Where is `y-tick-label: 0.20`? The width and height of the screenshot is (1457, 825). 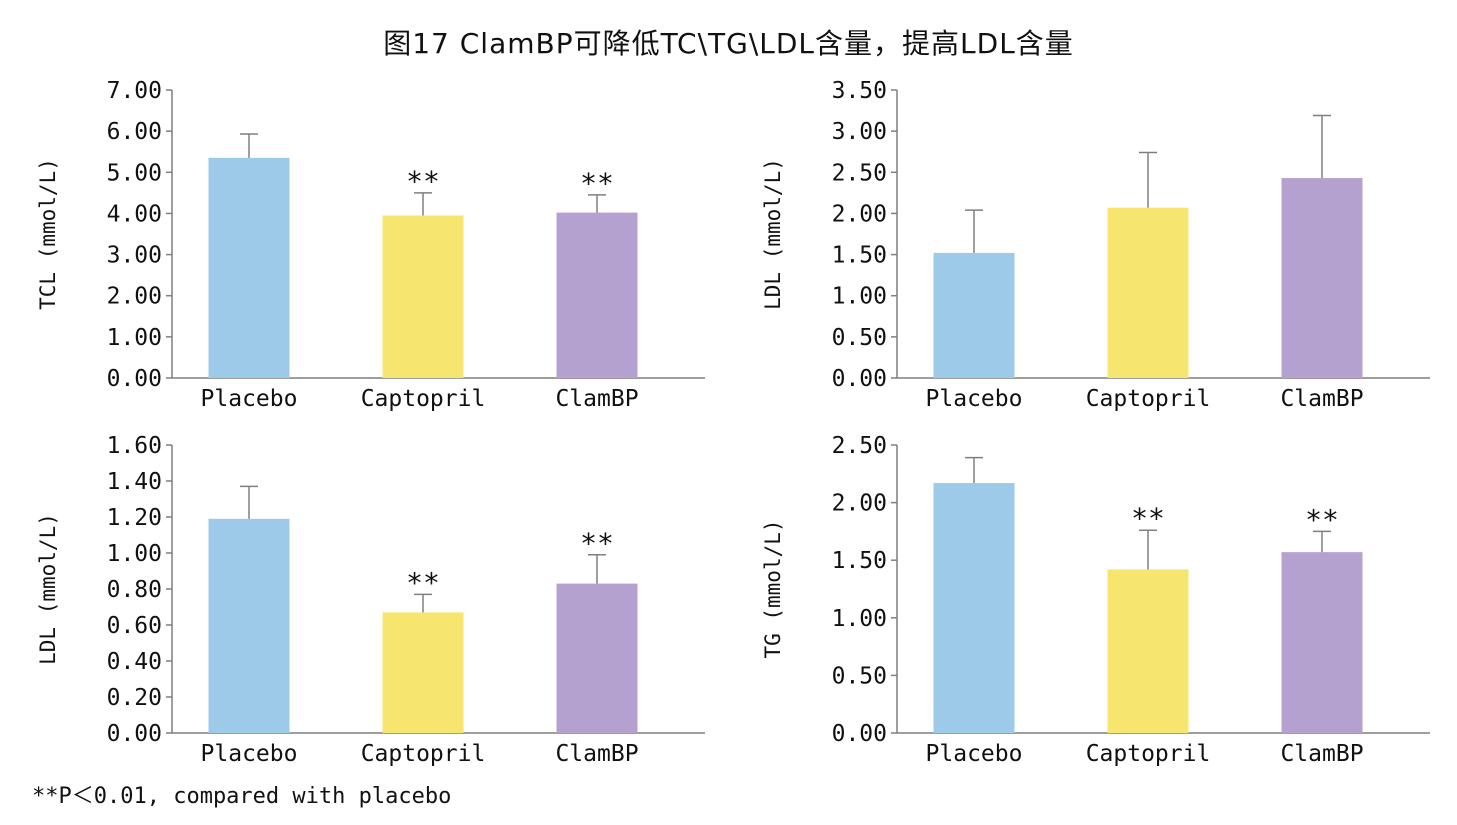 y-tick-label: 0.20 is located at coordinates (134, 698).